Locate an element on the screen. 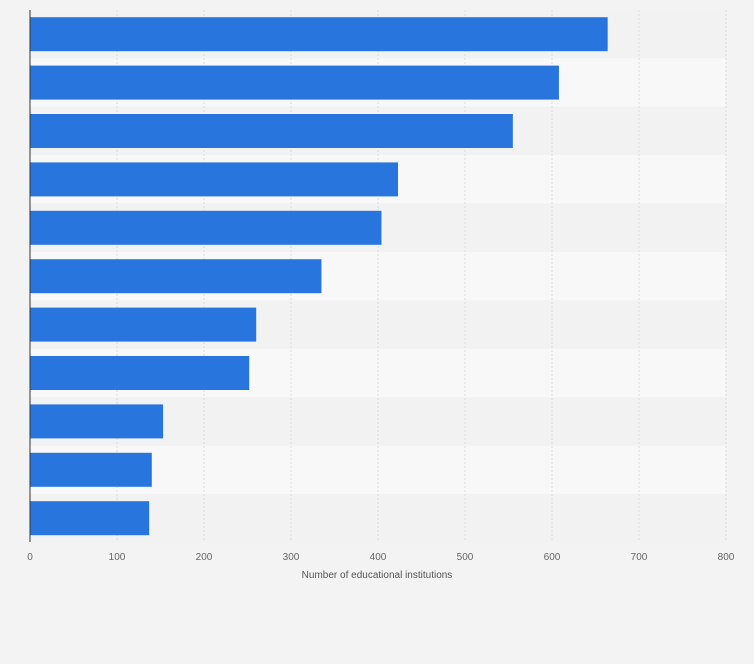 Image resolution: width=754 pixels, height=664 pixels. x-tick-label: 200 is located at coordinates (204, 557).